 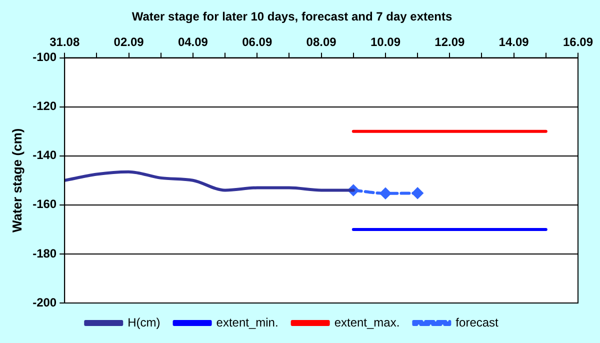 I want to click on legend-label: H(cm), so click(x=144, y=322).